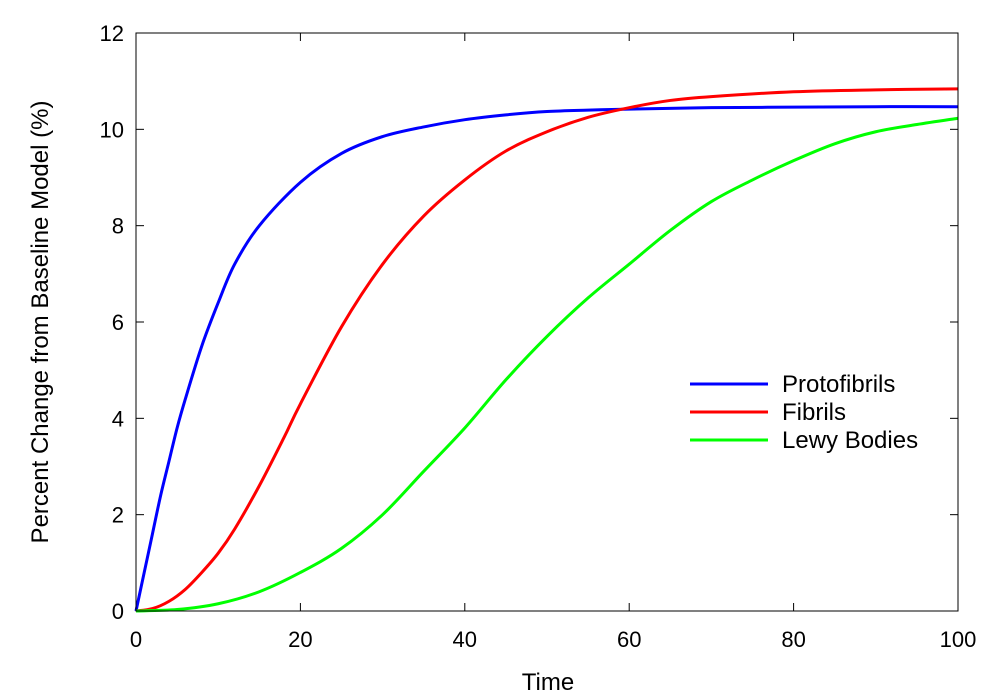 This screenshot has height=700, width=1000. I want to click on x-tick-label: 40, so click(465, 639).